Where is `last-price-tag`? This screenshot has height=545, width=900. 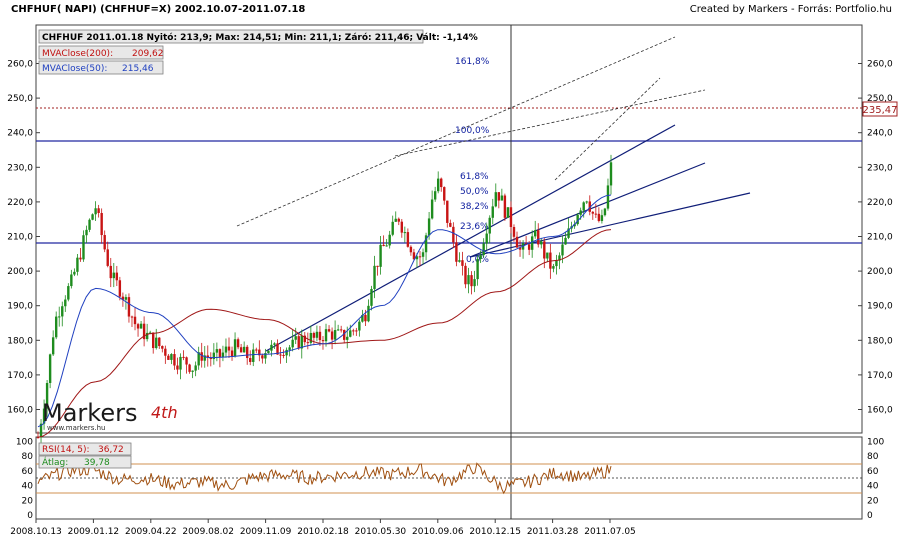 last-price-tag is located at coordinates (880, 109).